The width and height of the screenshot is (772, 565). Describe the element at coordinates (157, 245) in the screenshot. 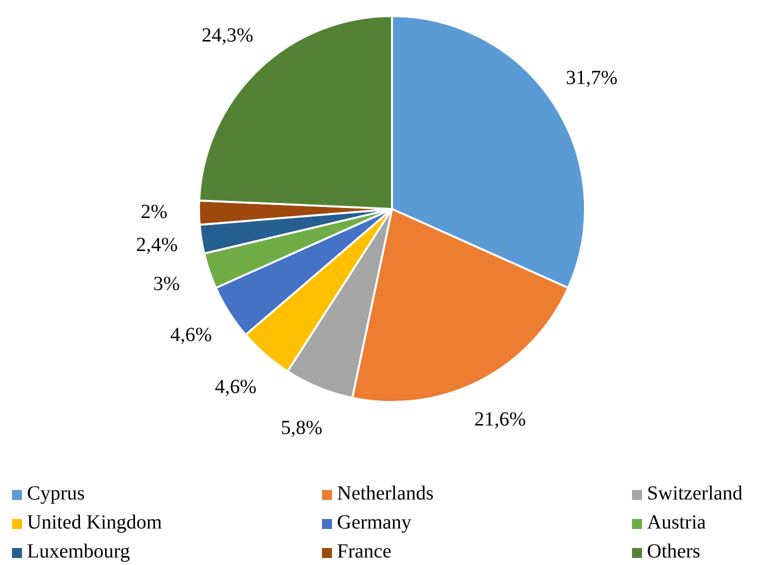

I see `data-label: 2,4%` at that location.